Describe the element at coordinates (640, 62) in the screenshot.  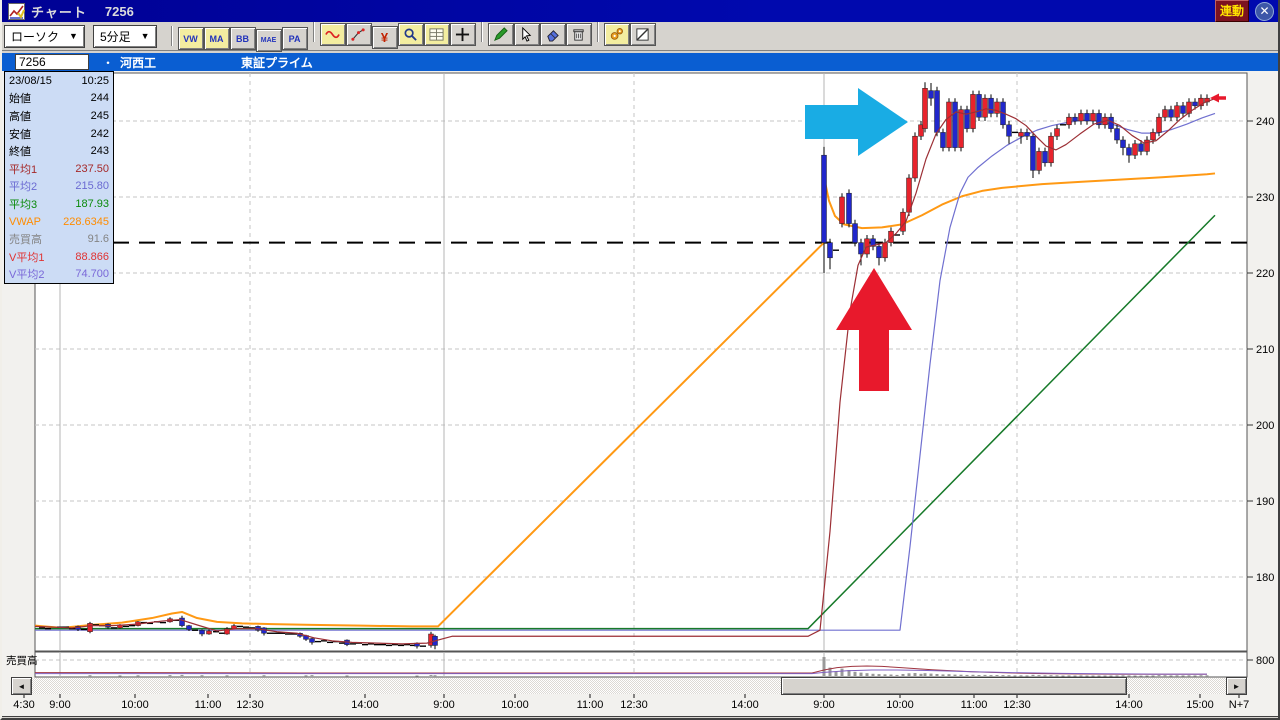
I see `symbol-info-bar: ・ 河西工 東証プライム` at that location.